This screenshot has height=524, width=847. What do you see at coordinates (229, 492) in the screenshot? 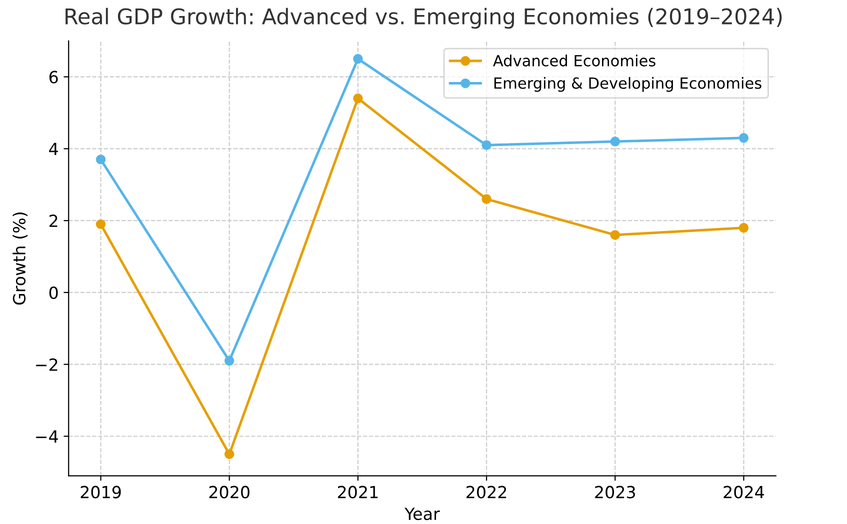
I see `x-tick-label: 2020` at bounding box center [229, 492].